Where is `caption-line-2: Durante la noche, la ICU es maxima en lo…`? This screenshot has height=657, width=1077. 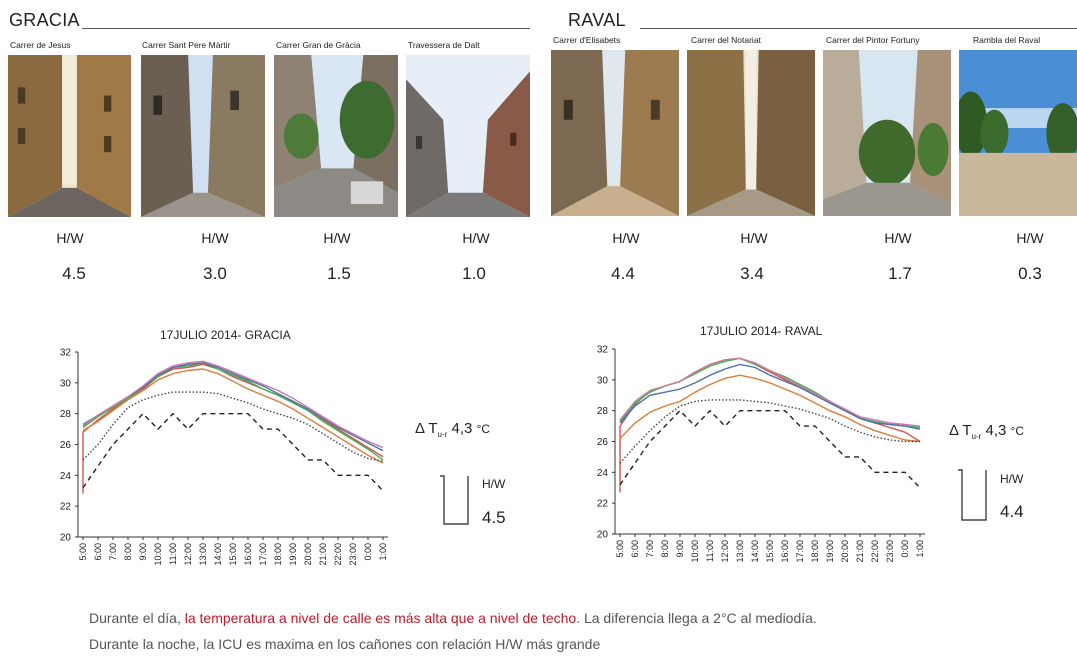 caption-line-2: Durante la noche, la ICU es maxima en lo… is located at coordinates (345, 644).